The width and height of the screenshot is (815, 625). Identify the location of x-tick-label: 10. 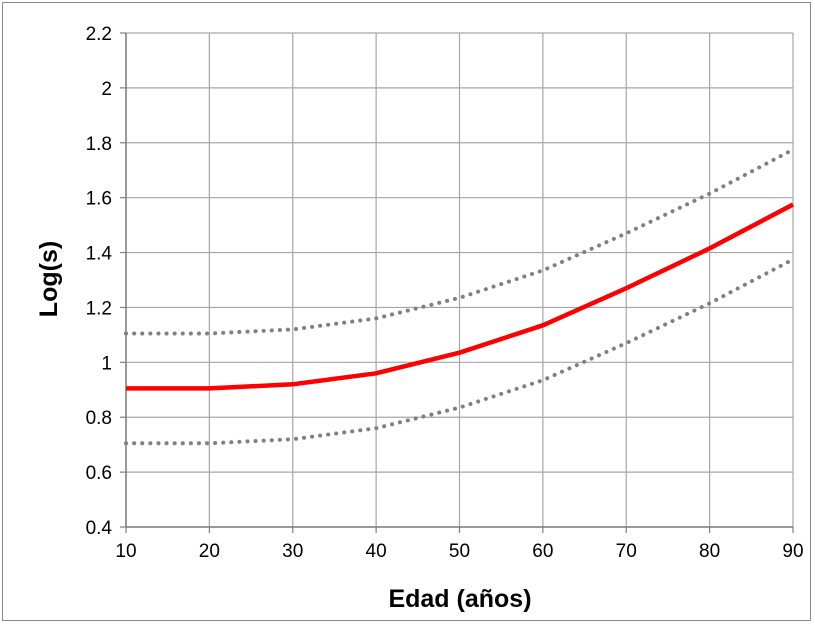
(125, 551).